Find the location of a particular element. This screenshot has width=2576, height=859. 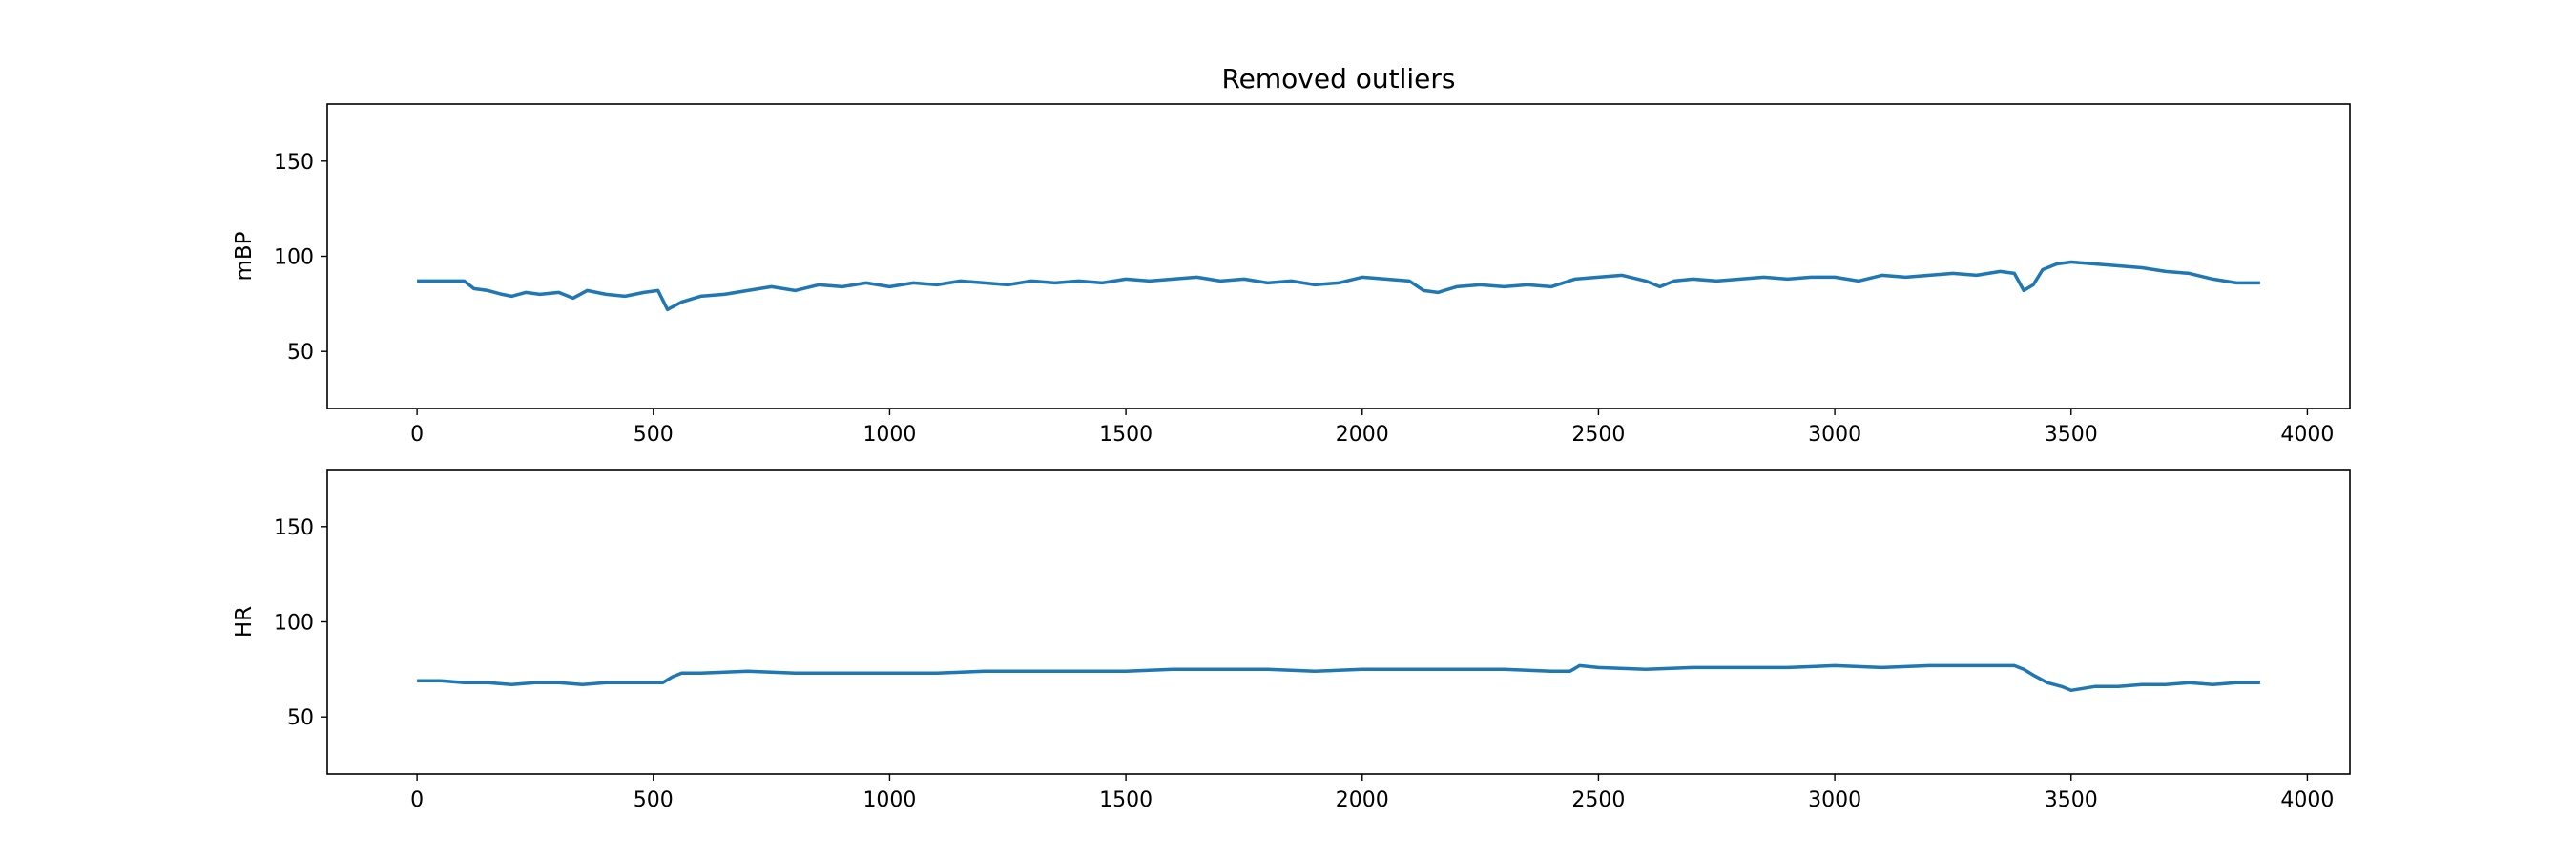

mbp-x-tick-label: 3500 is located at coordinates (2071, 435).